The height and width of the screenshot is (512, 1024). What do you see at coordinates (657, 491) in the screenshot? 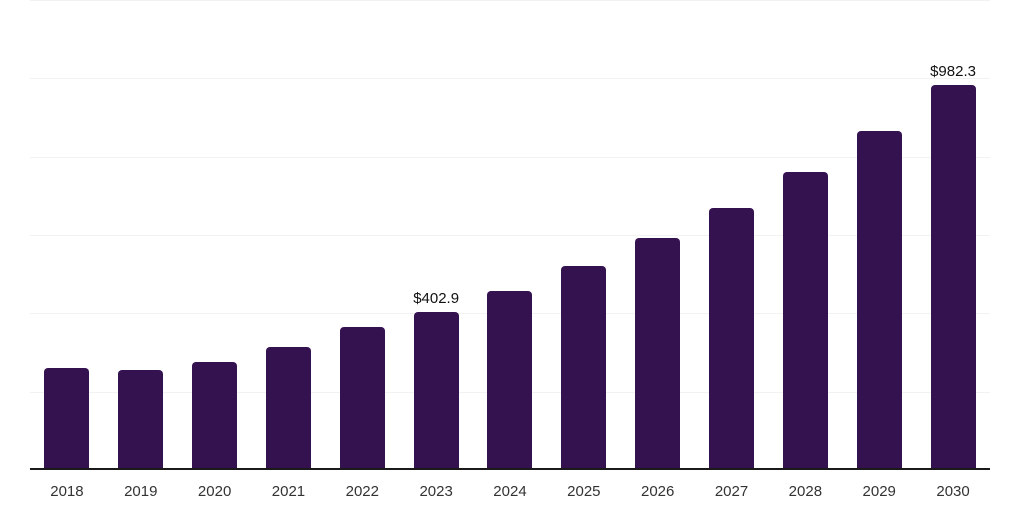
I see `x-tick-label-2026: 2026` at bounding box center [657, 491].